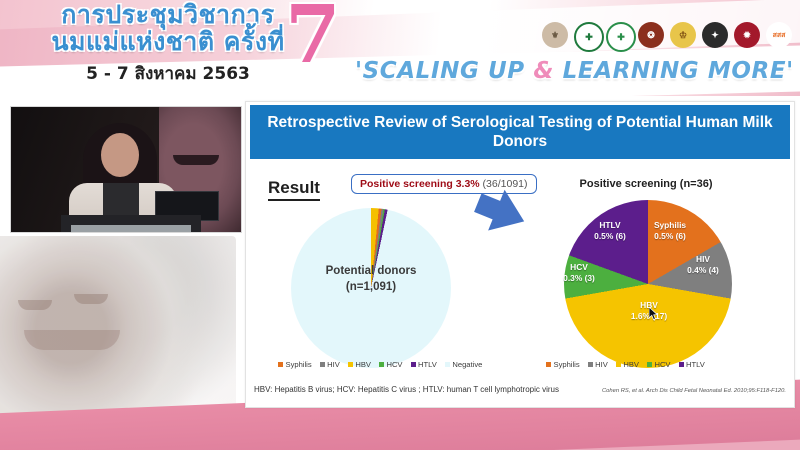 The height and width of the screenshot is (450, 800). Describe the element at coordinates (350, 364) in the screenshot. I see `legend-swatch-hbv` at that location.